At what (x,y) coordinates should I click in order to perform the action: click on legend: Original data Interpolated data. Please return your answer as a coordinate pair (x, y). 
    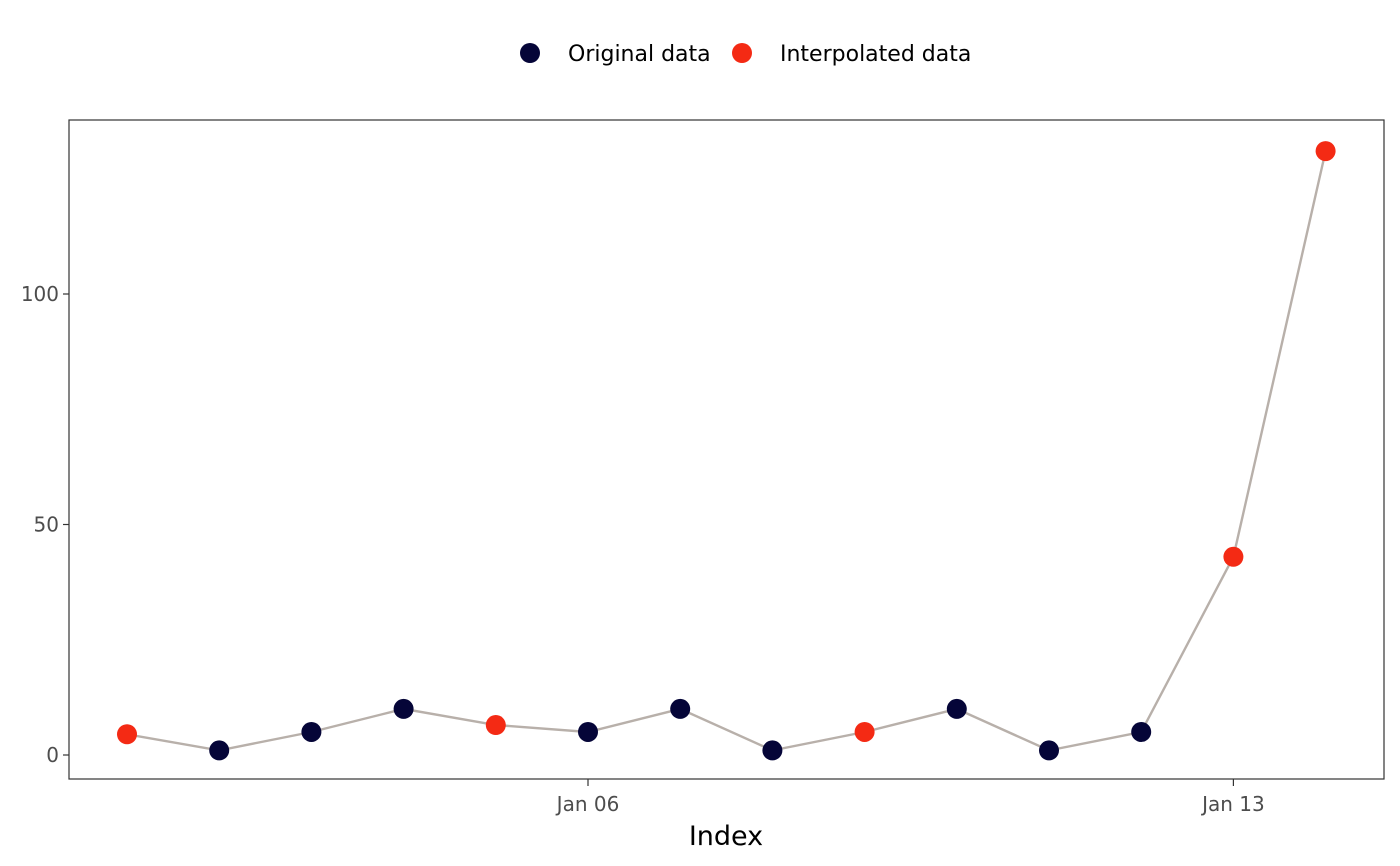
    Looking at the image, I should click on (745, 54).